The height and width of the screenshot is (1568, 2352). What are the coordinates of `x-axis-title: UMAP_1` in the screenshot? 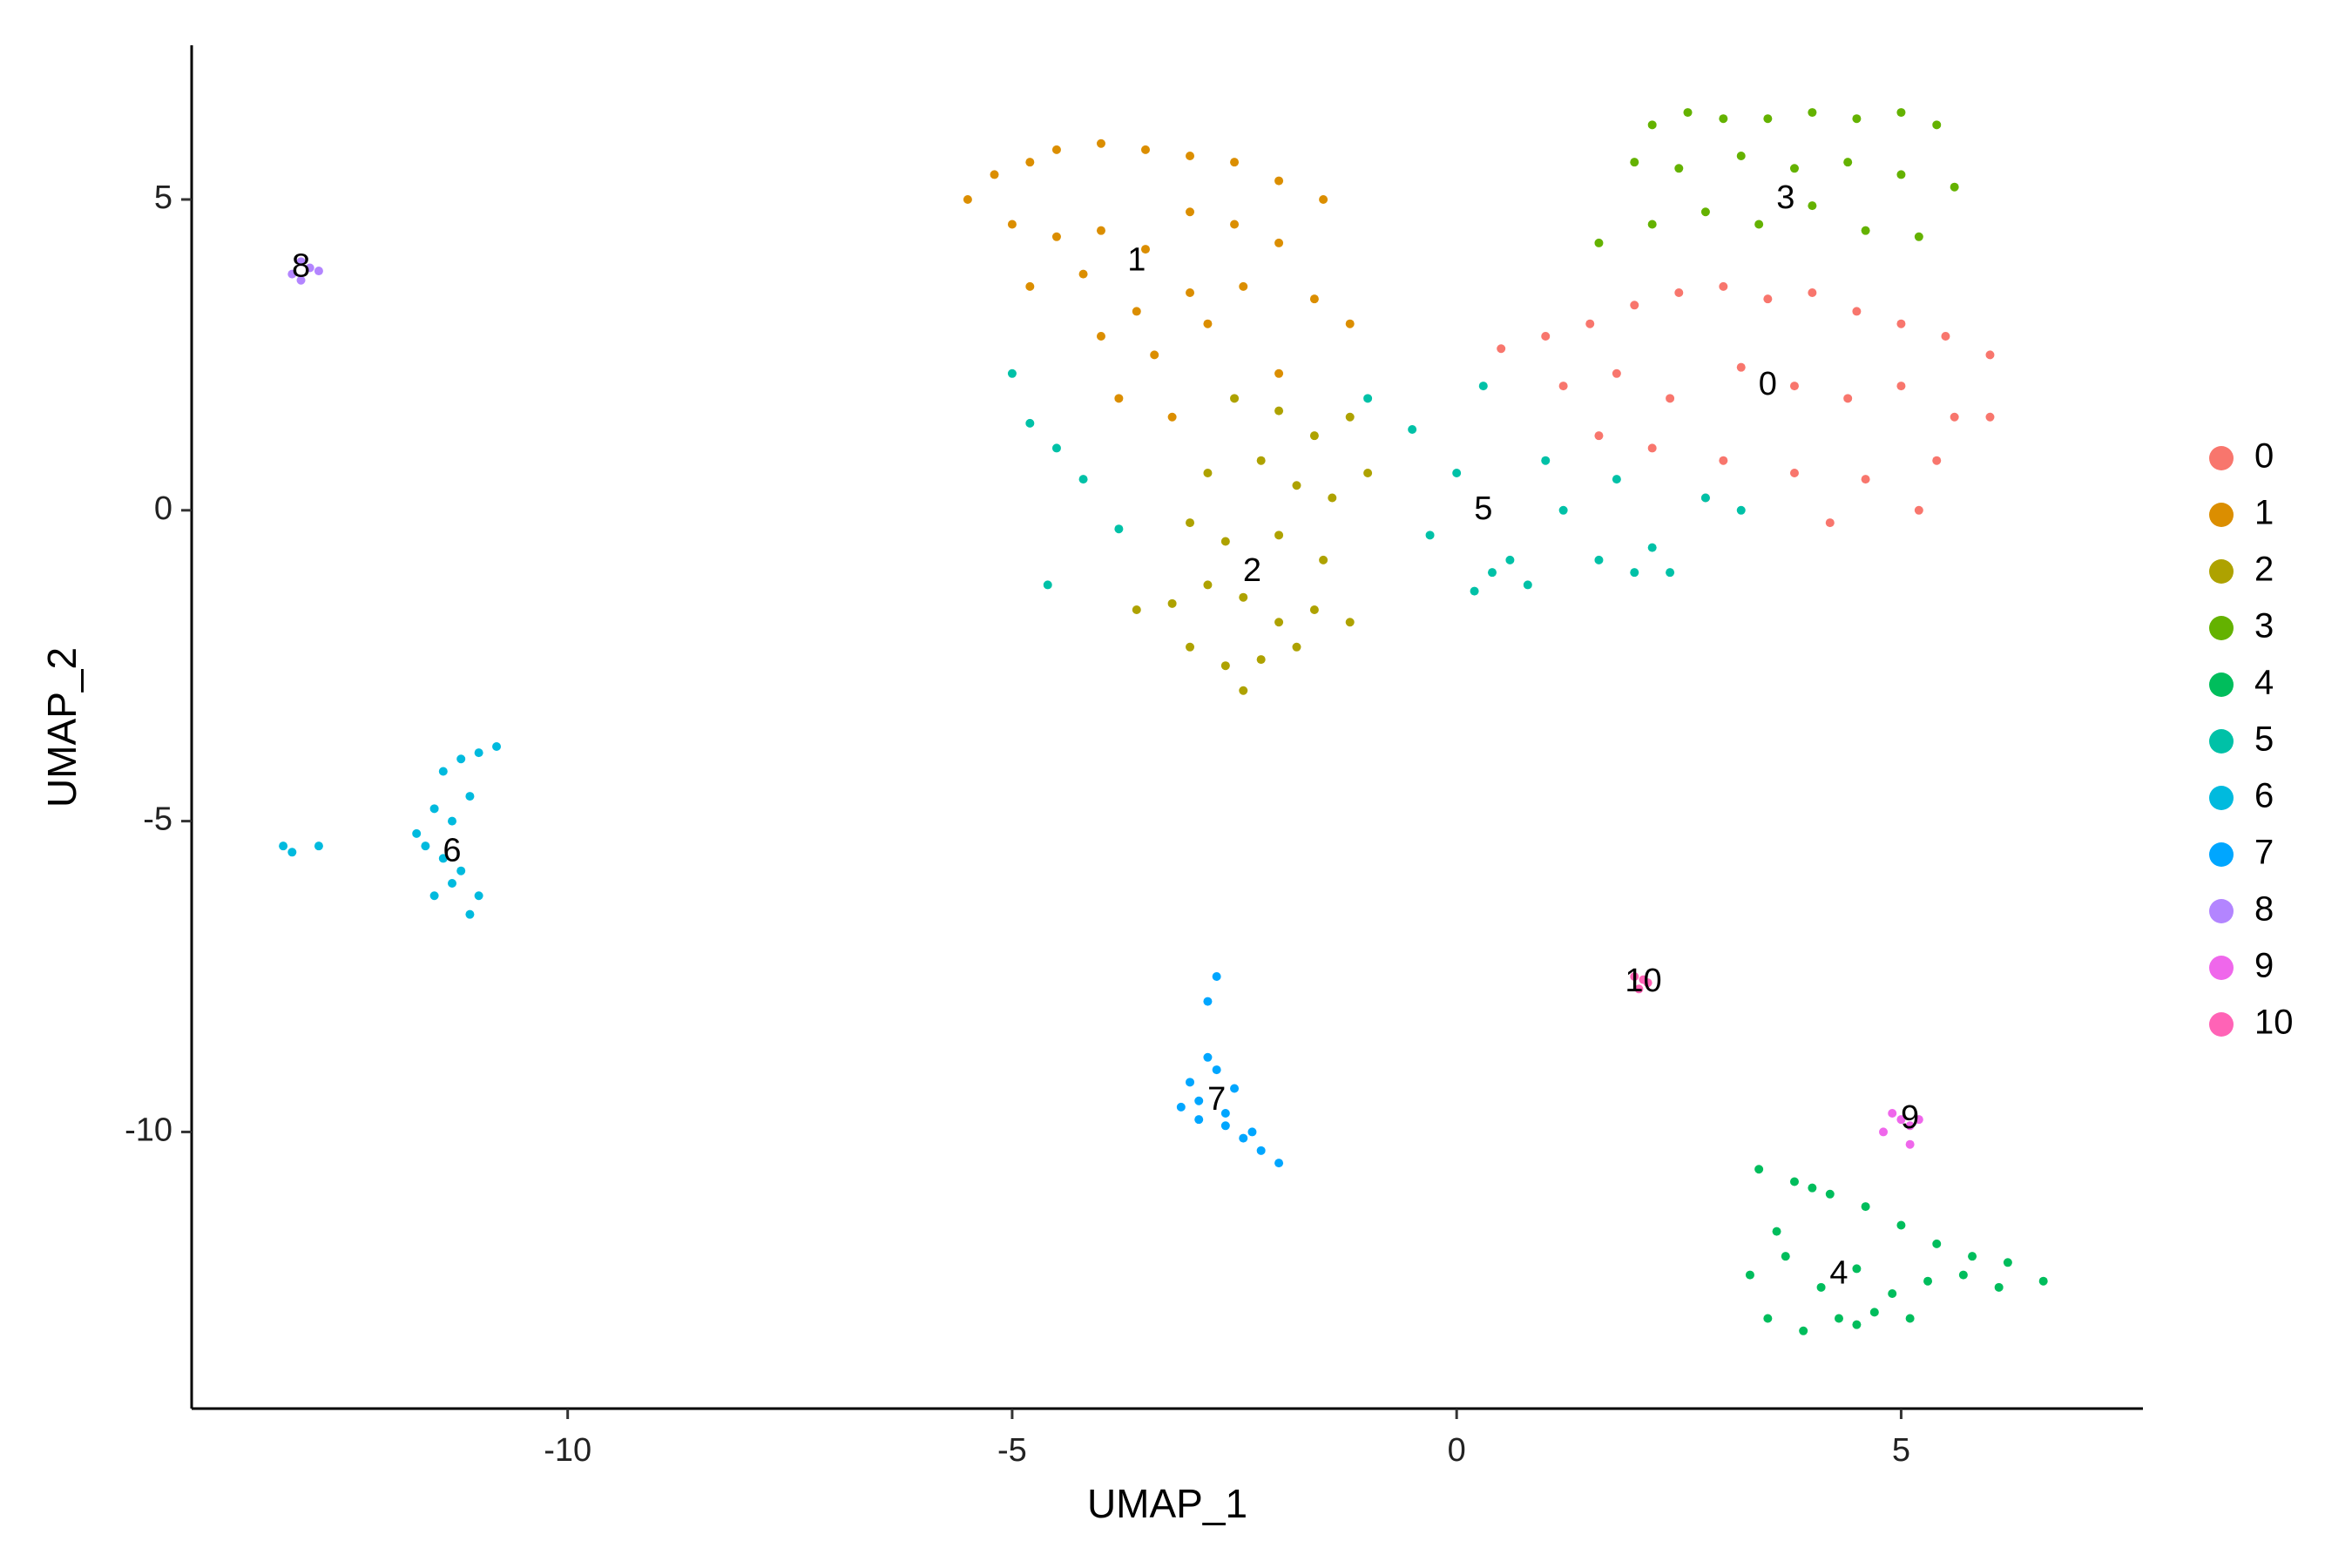 It's located at (1167, 1503).